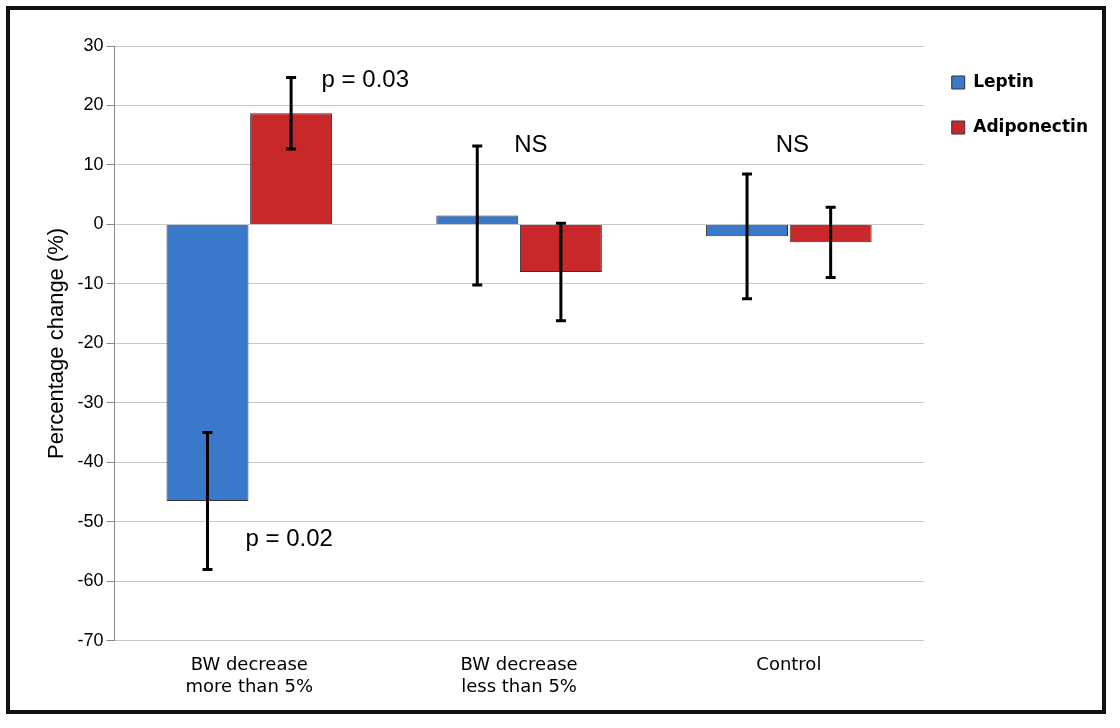 This screenshot has height=728, width=1120. Describe the element at coordinates (90, 282) in the screenshot. I see `y-tick-label: -10` at that location.